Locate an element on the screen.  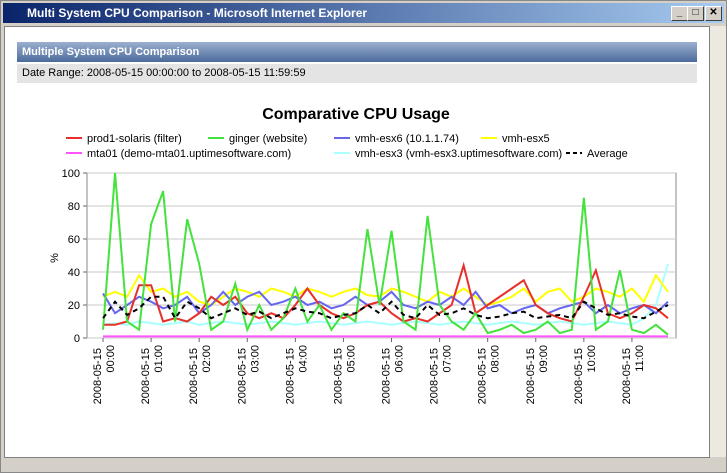
x-tick-label: 2008-05-15 03:00 is located at coordinates (248, 374).